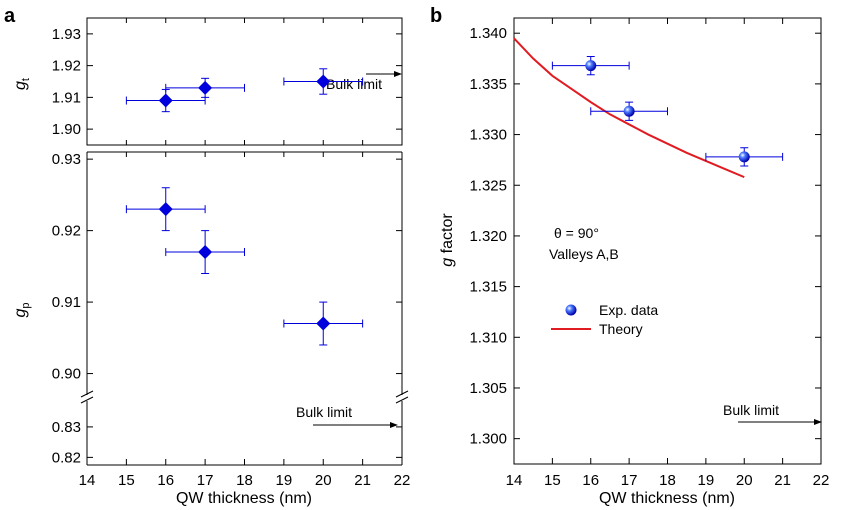 The height and width of the screenshot is (510, 842). I want to click on panel-a-x-tick-label: 22, so click(402, 480).